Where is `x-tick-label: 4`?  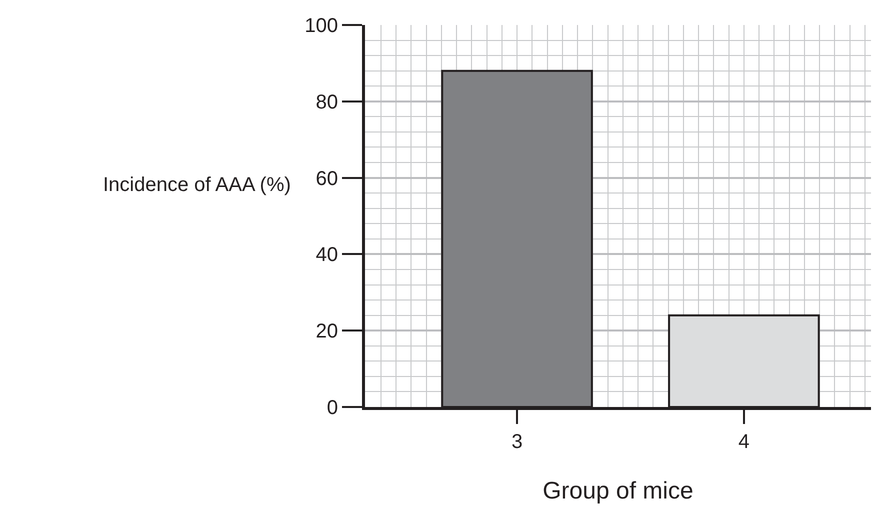 x-tick-label: 4 is located at coordinates (744, 442).